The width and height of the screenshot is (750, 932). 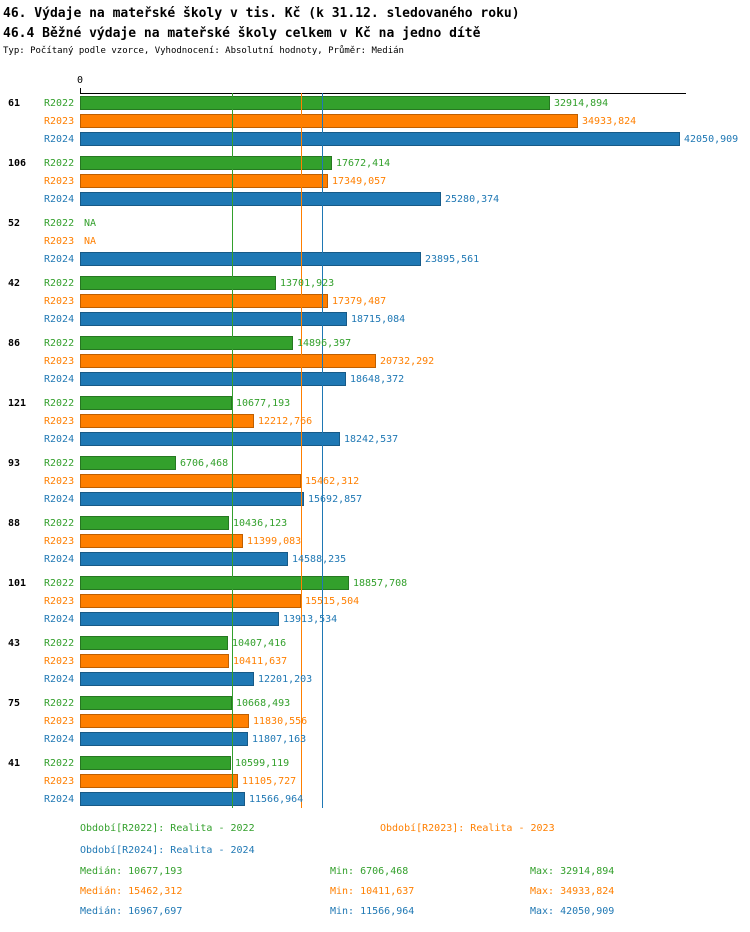 I want to click on bar-group-label: 121, so click(x=17, y=403).